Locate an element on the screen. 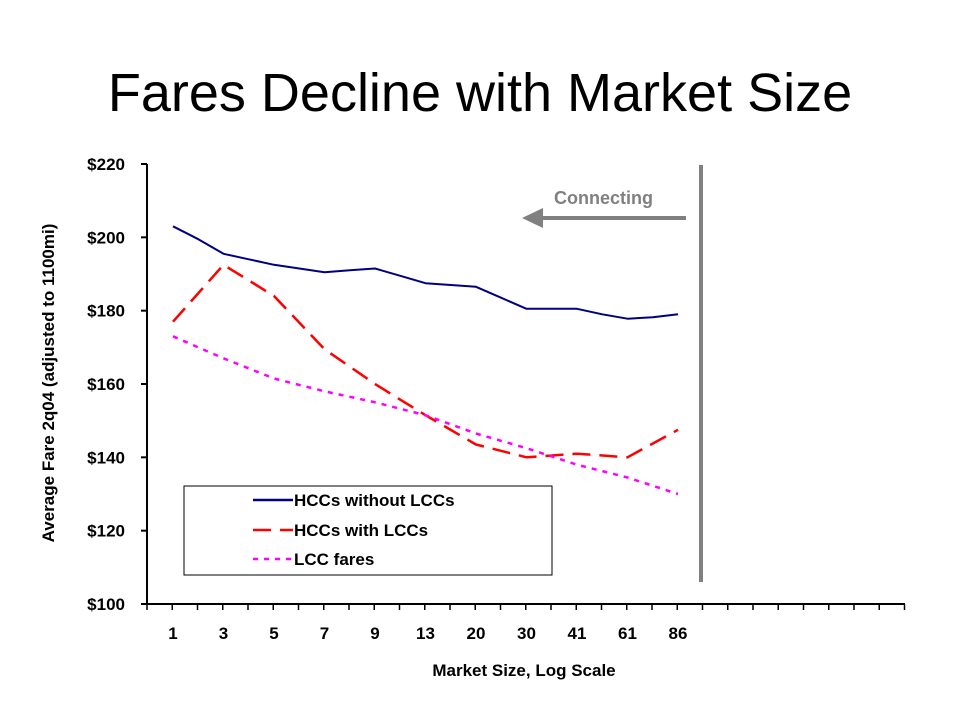  x-tick-label: 3 is located at coordinates (223, 633).